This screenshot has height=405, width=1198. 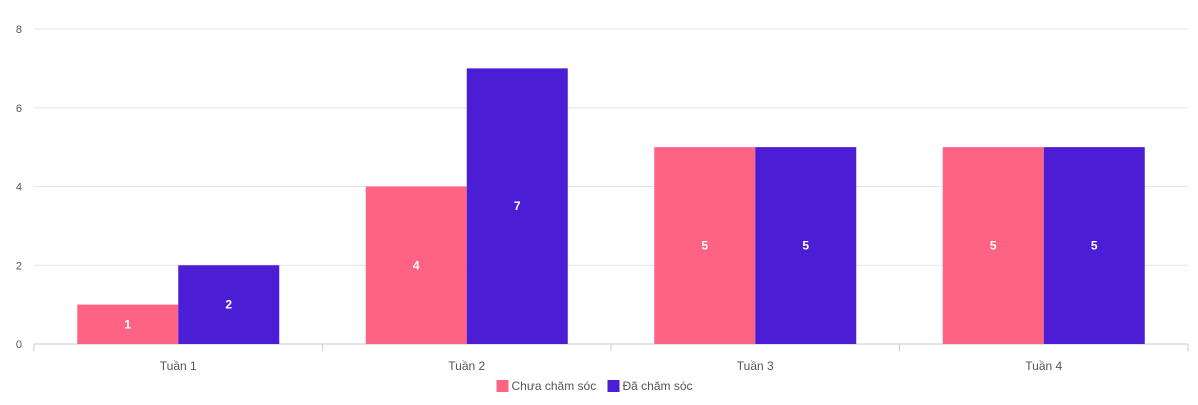 I want to click on x-category-label: Tuần 1, so click(x=178, y=366).